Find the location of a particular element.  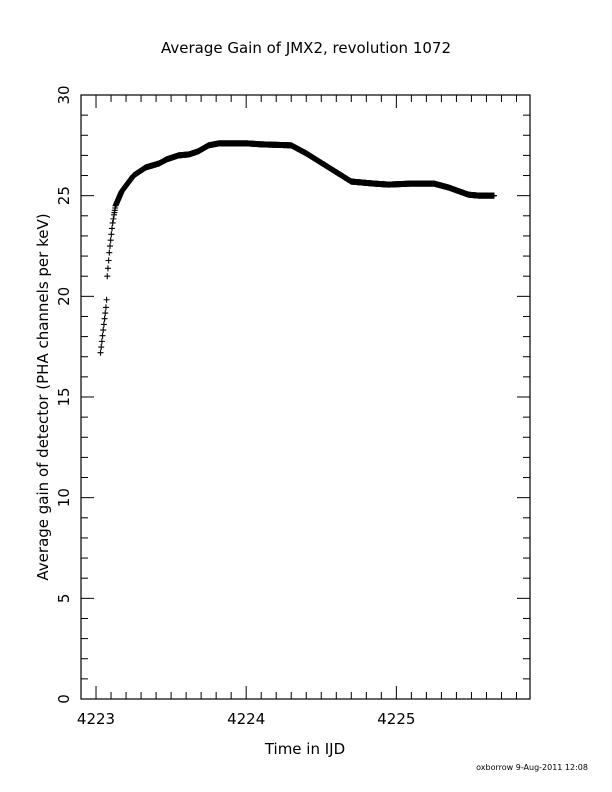

y-tick-label: 0 is located at coordinates (64, 699).